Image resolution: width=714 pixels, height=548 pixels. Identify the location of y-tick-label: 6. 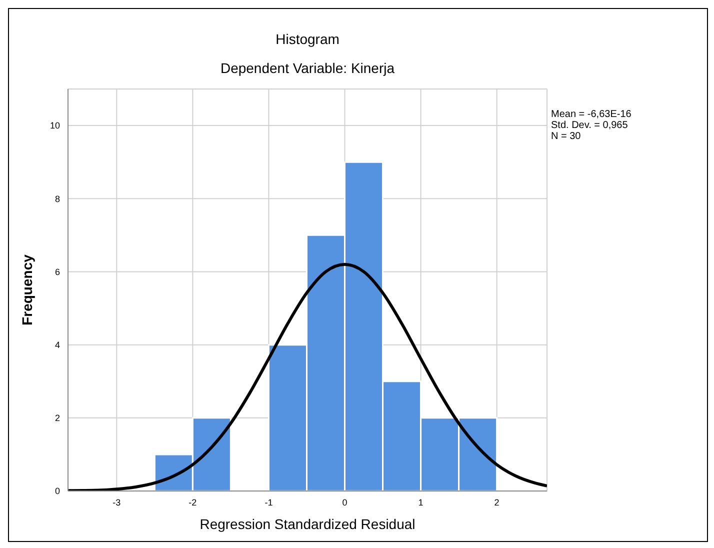
(57, 271).